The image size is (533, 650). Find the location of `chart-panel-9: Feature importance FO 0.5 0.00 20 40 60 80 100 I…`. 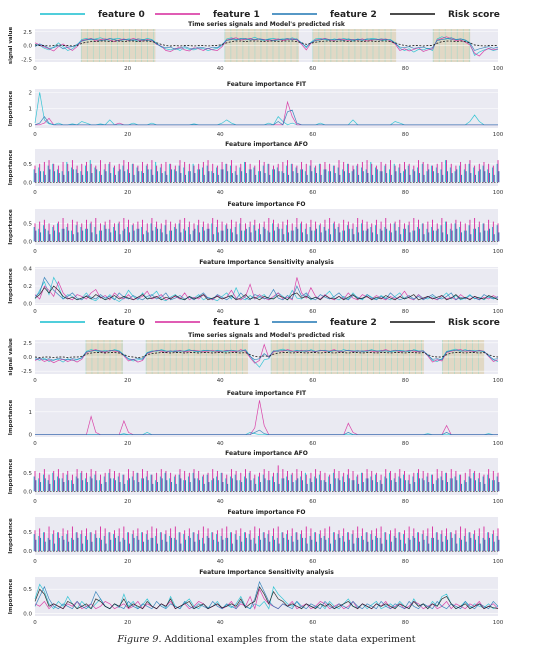

chart-panel-9: Feature importance FO 0.5 0.00 20 40 60 80 100 I… is located at coordinates (256, 537).